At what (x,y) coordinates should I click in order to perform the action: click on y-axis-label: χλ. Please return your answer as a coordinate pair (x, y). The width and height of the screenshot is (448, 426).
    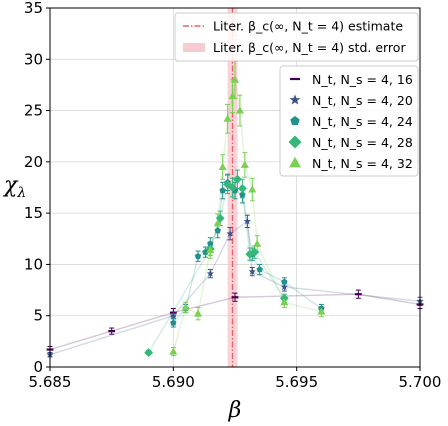
    Looking at the image, I should click on (14, 187).